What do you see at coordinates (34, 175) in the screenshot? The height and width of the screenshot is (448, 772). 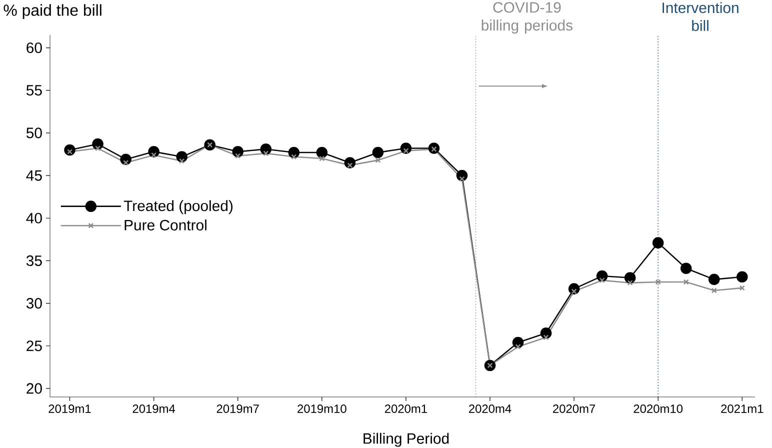 I see `y-tick-label: 45` at bounding box center [34, 175].